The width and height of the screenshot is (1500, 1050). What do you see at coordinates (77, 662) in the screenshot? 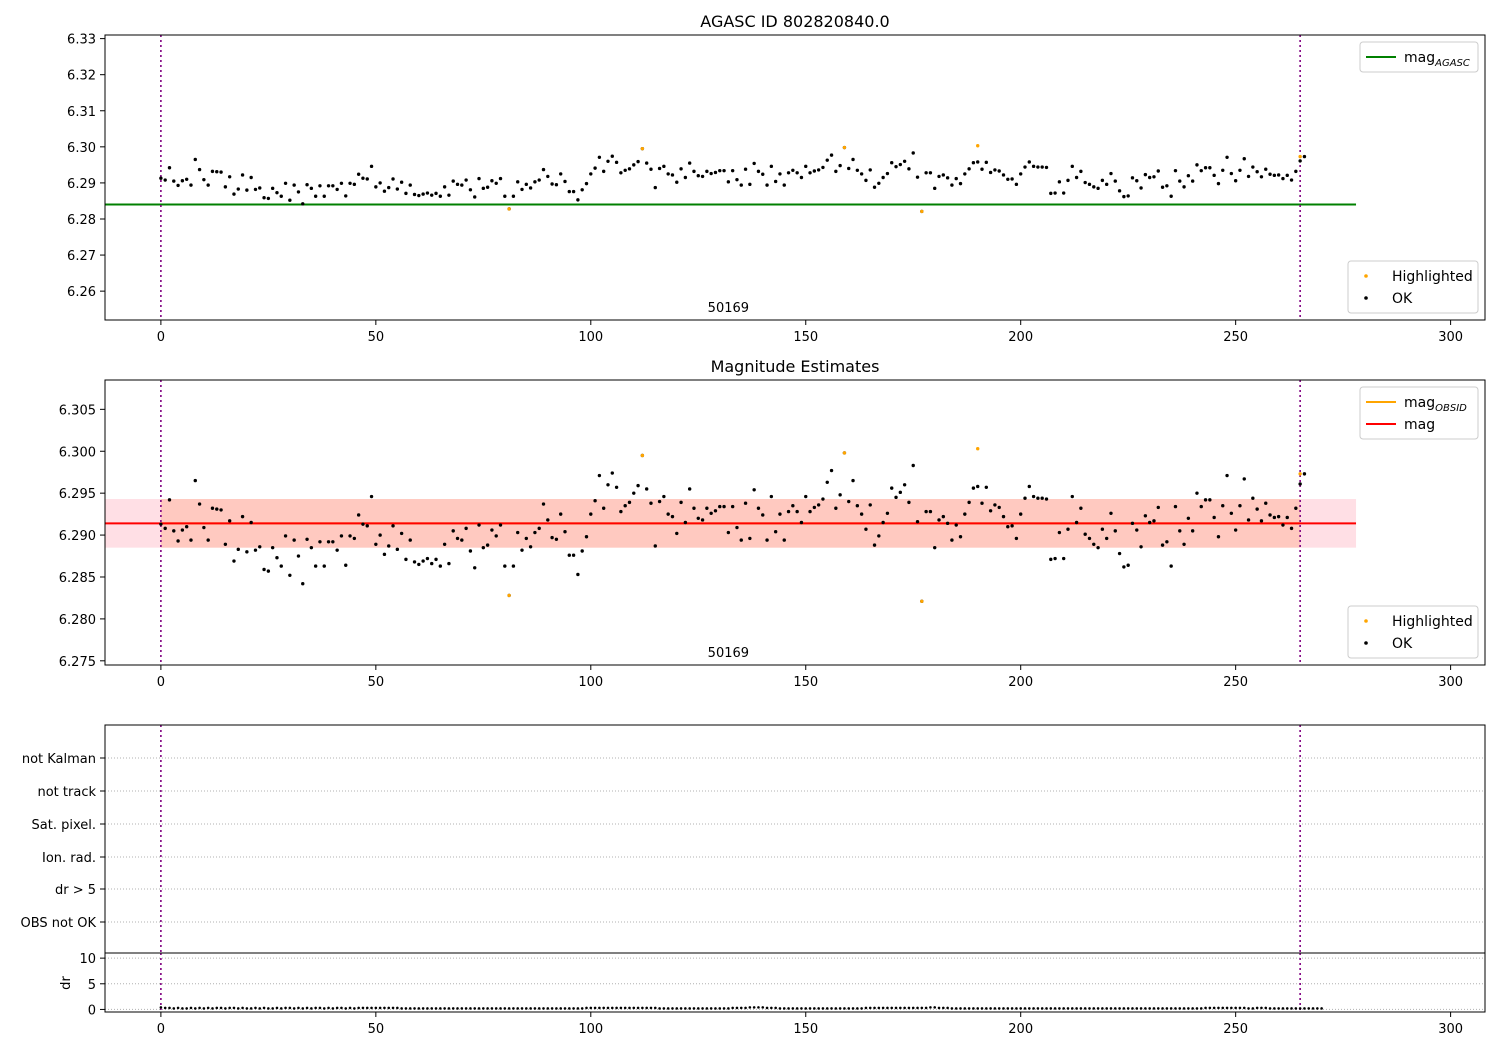
I see `y-tick-label: 6.275` at bounding box center [77, 662].